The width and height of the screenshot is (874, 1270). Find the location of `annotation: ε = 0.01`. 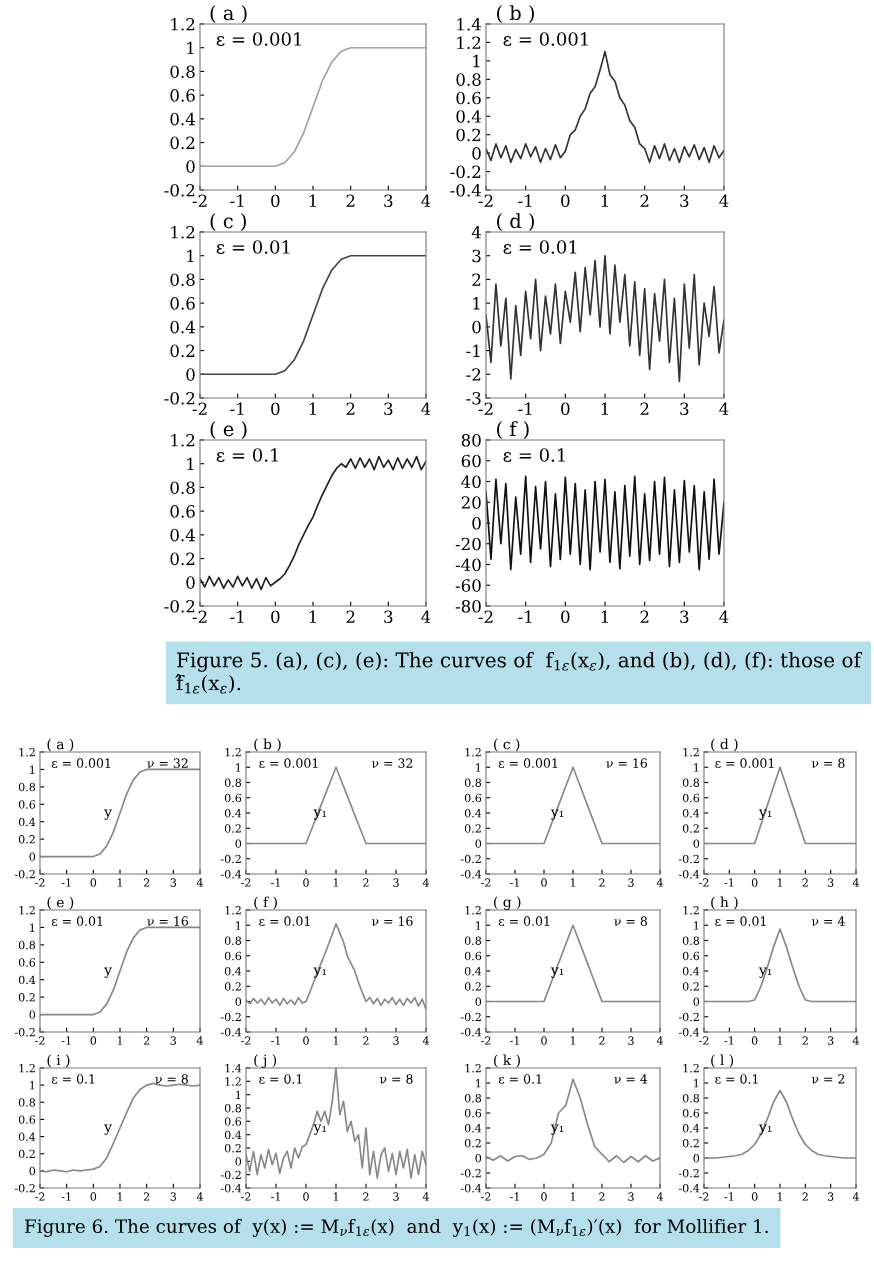

annotation: ε = 0.01 is located at coordinates (253, 247).